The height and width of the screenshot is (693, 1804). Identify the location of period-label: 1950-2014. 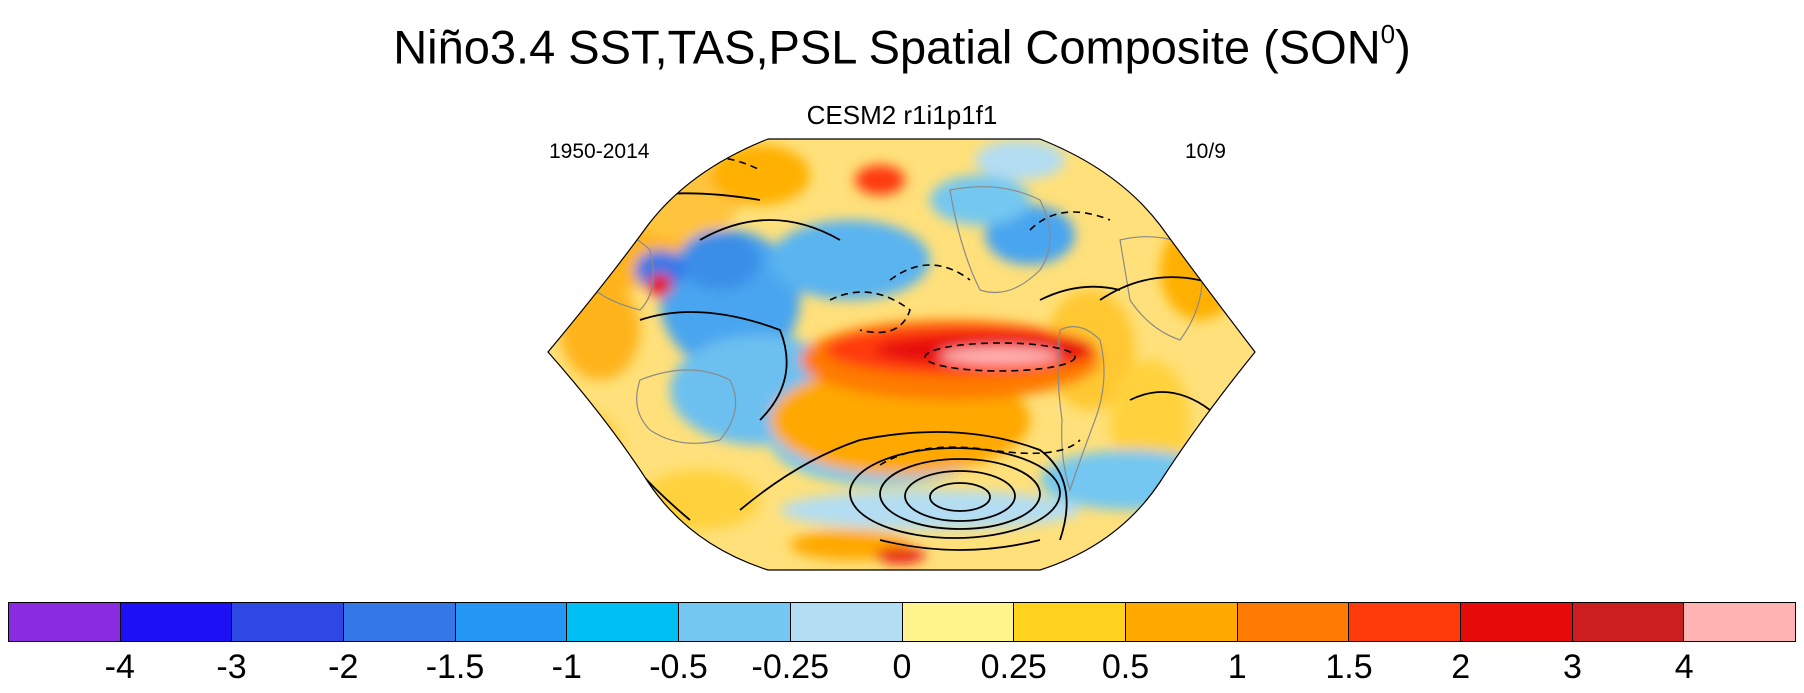
(599, 151).